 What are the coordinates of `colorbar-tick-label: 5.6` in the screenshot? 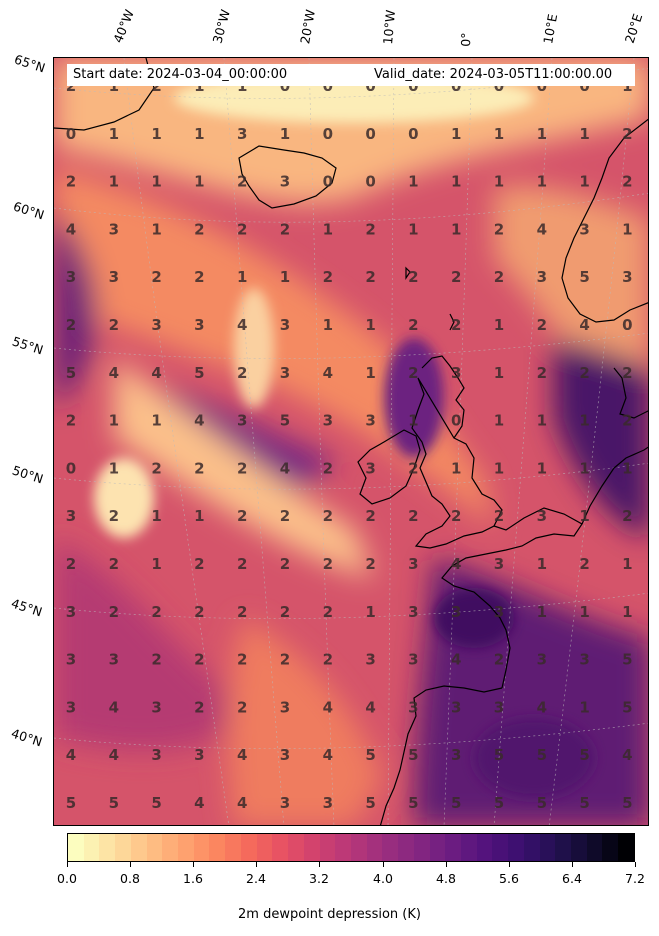 It's located at (509, 878).